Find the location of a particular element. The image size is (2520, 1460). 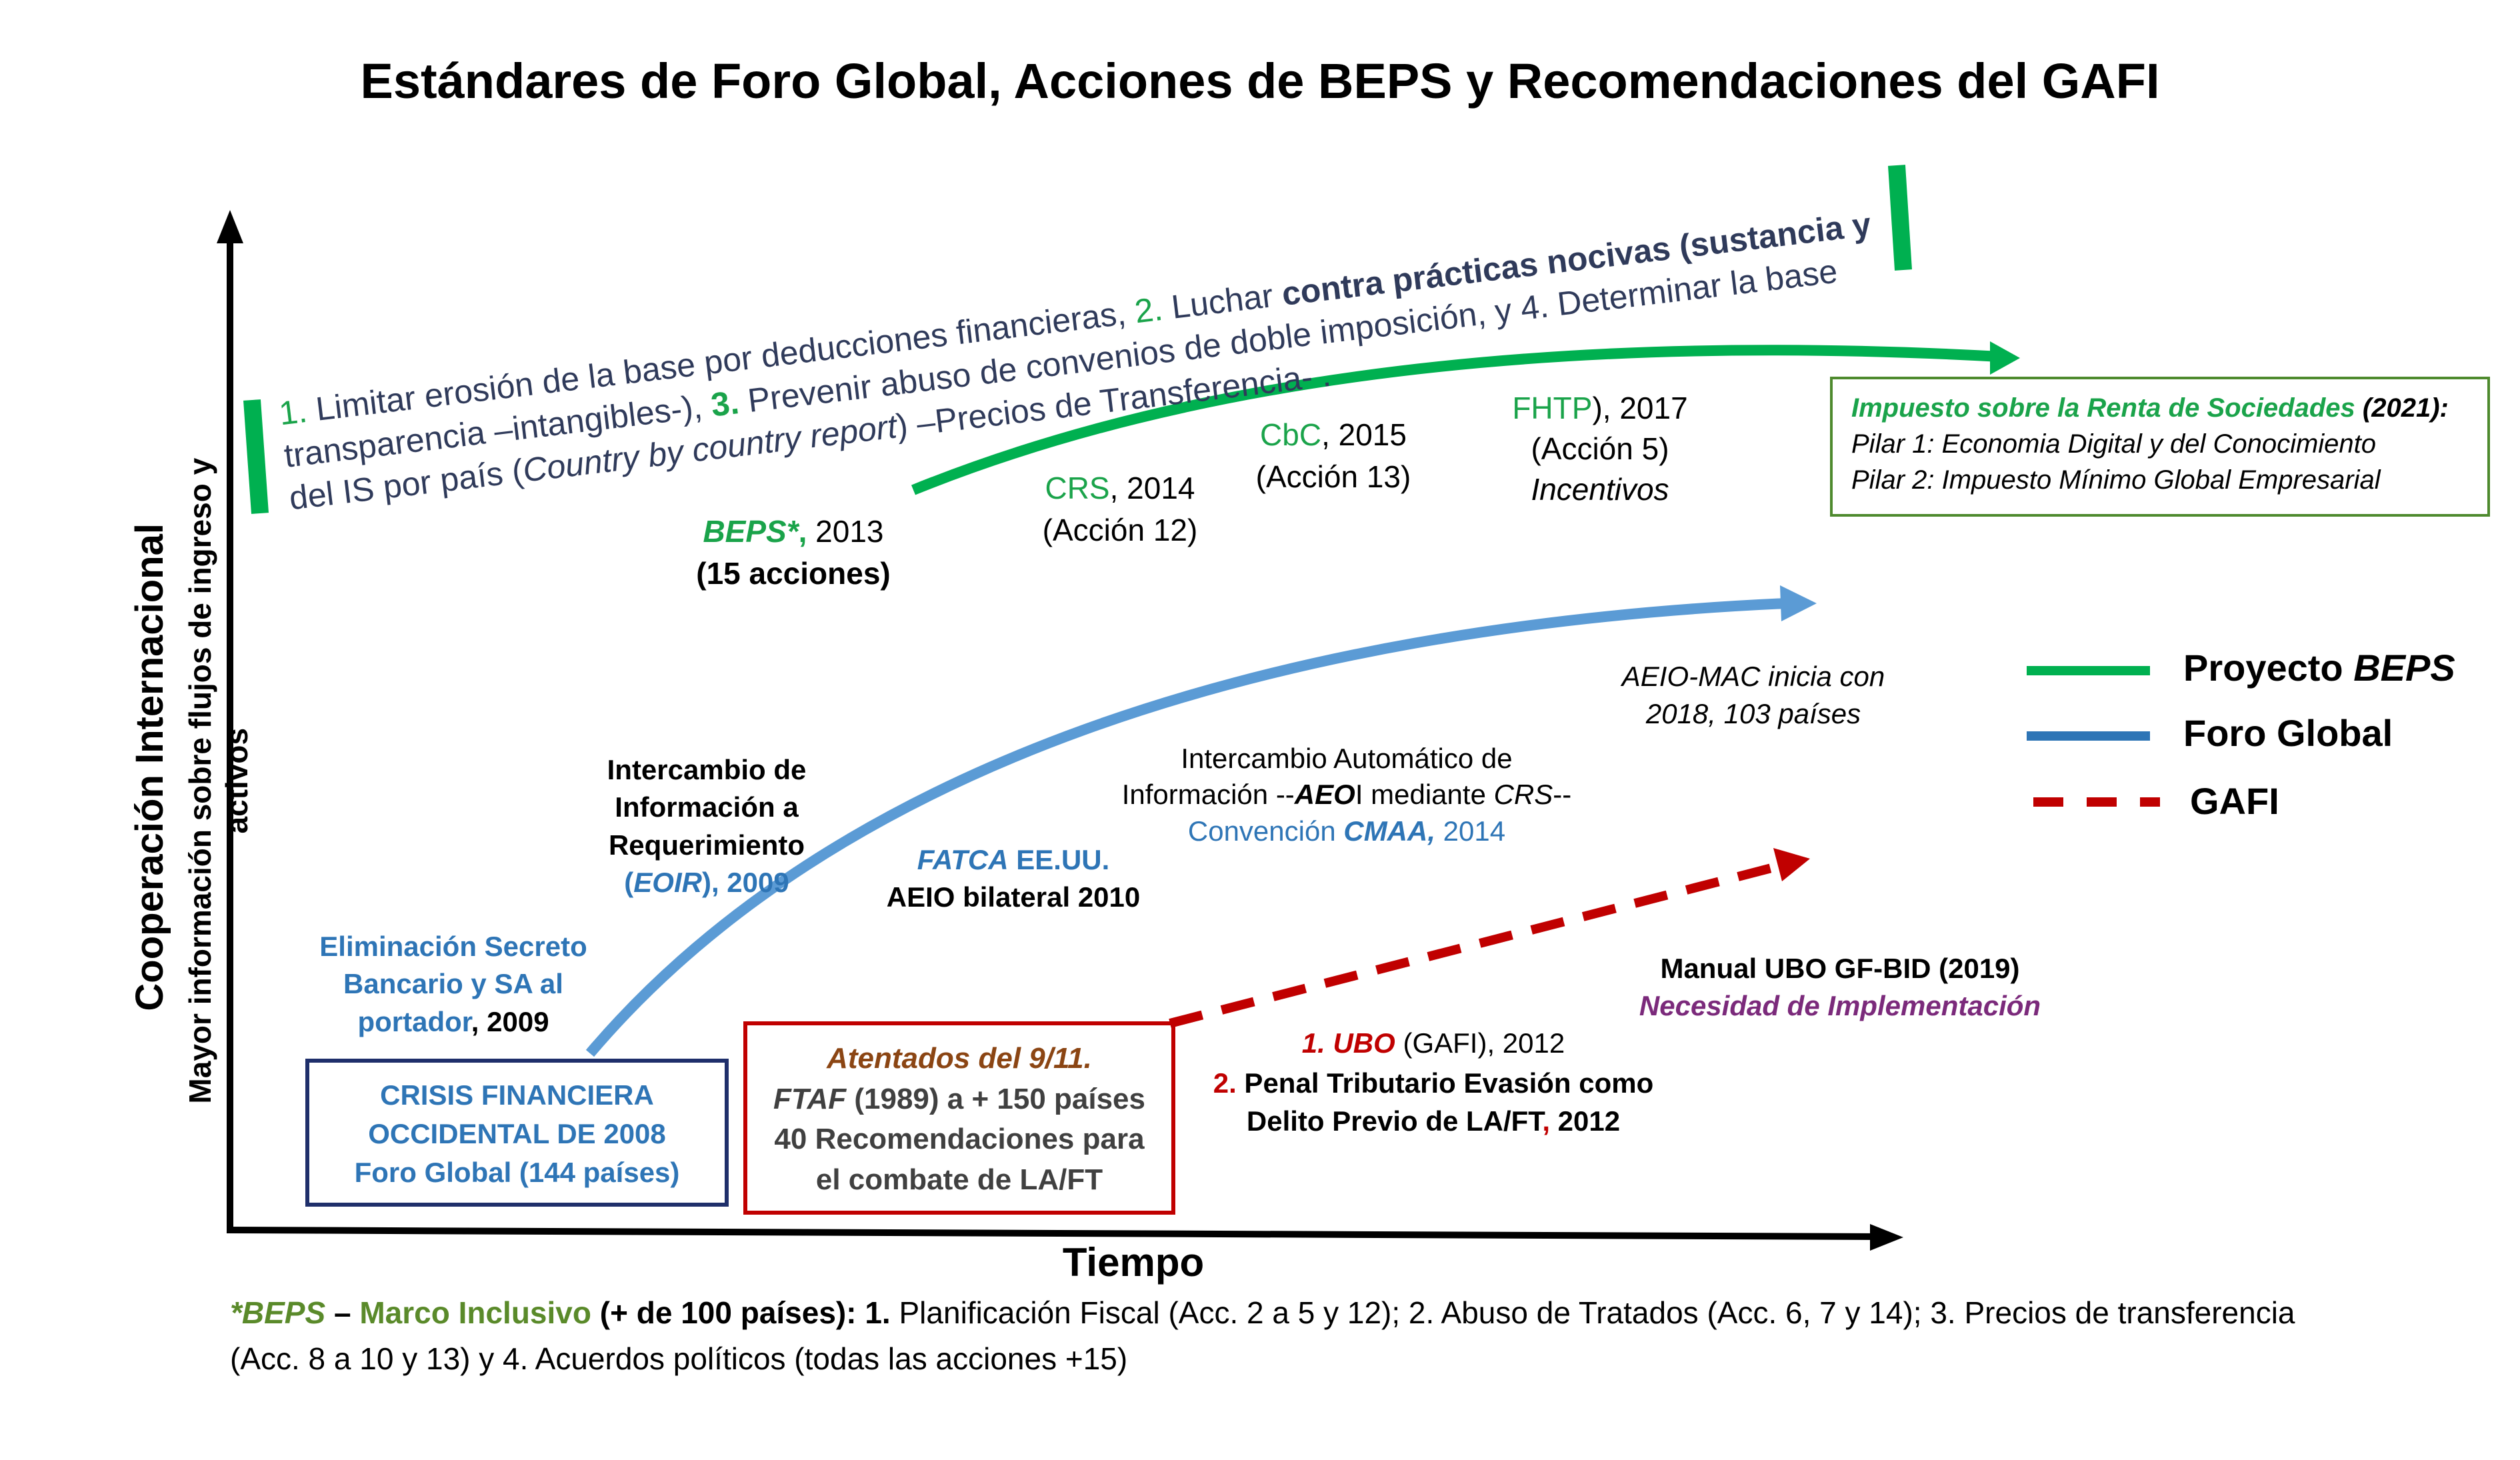

x-axis is located at coordinates (1053, 1233).